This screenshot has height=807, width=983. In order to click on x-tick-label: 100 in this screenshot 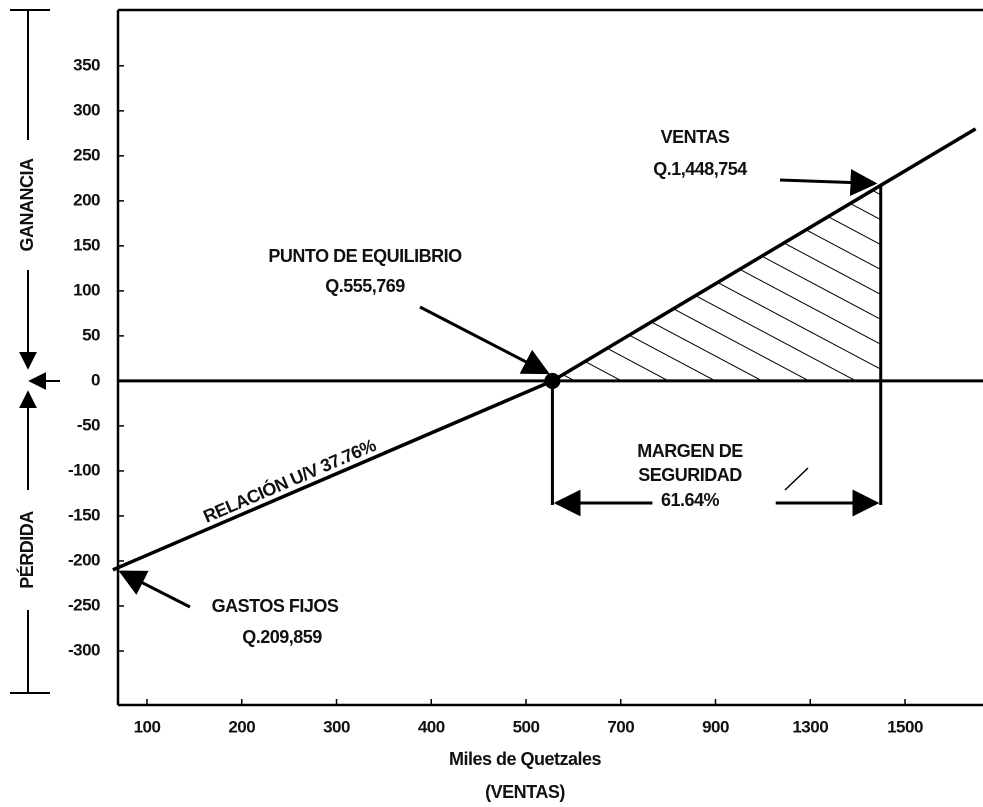, I will do `click(147, 726)`.